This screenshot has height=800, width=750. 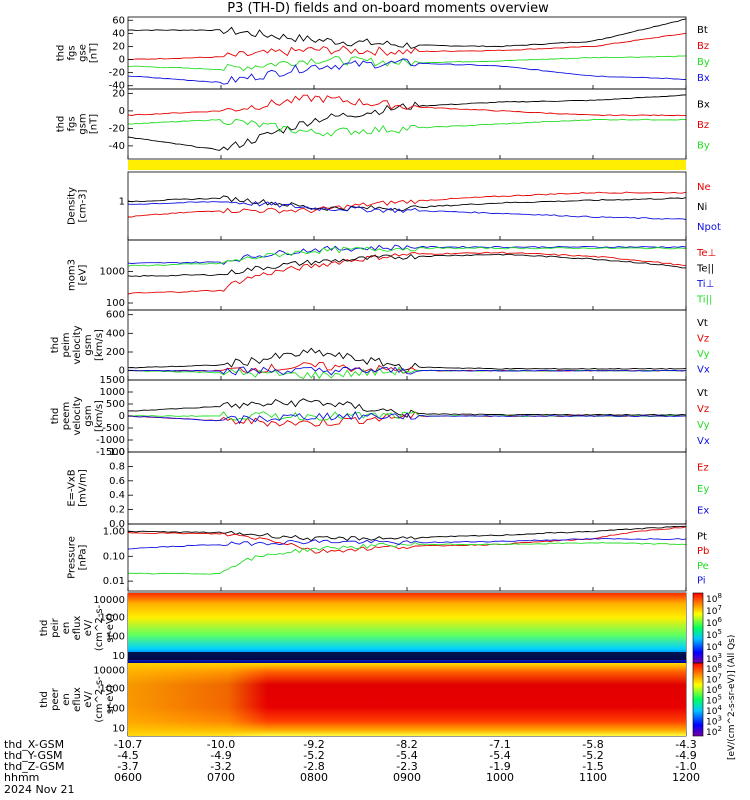 I want to click on ytick-label: -1500, so click(x=110, y=452).